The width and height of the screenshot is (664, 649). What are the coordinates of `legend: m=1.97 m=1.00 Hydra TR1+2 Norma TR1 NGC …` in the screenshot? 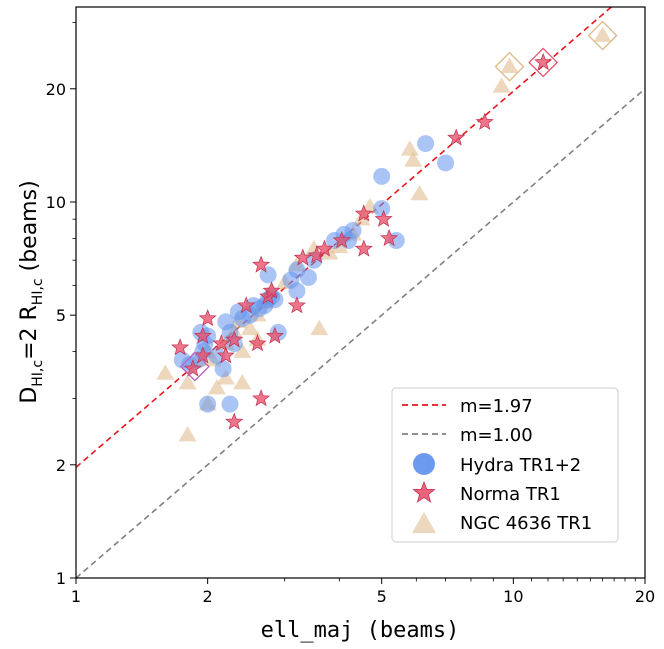 It's located at (505, 465).